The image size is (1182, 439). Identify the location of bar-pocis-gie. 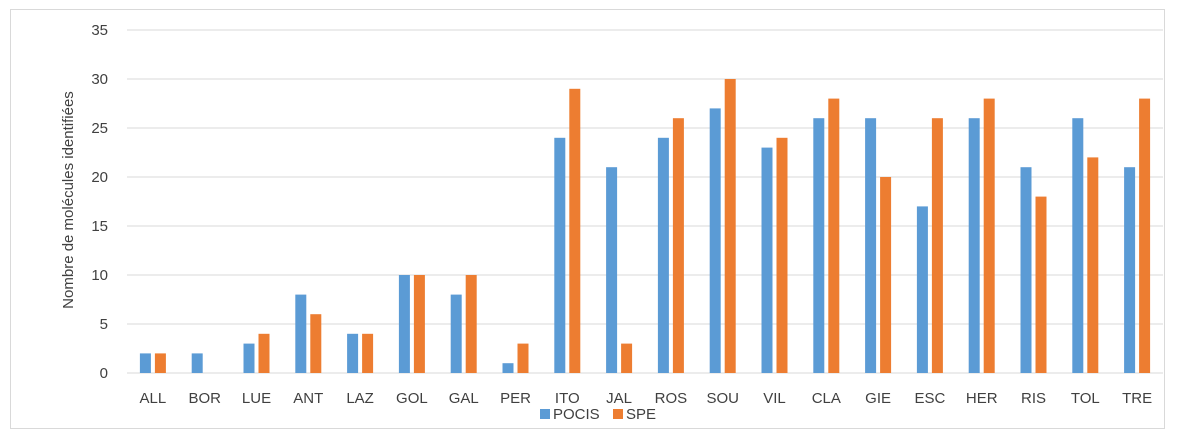
(871, 245).